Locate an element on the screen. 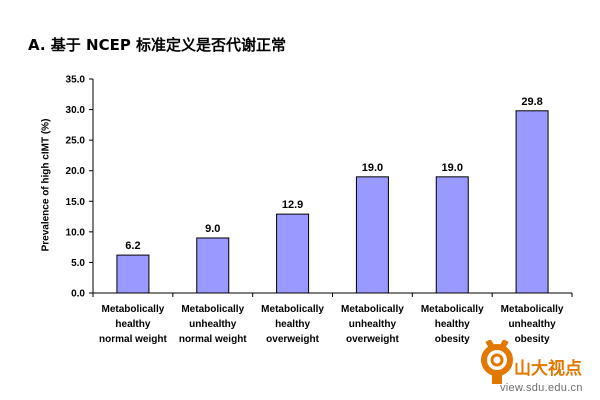  y-tick-label: 15.0 is located at coordinates (76, 202).